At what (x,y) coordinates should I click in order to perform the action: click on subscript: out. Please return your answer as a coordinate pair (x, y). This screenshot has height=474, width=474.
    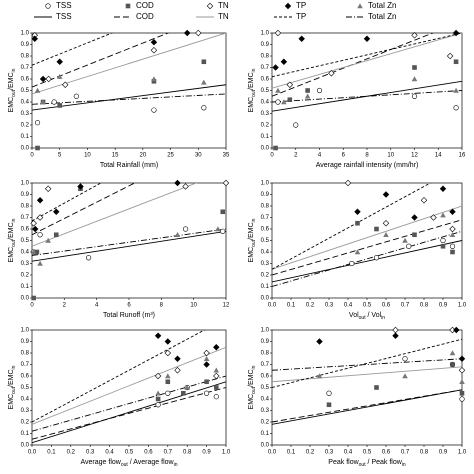
    Looking at the image, I should click on (254, 93).